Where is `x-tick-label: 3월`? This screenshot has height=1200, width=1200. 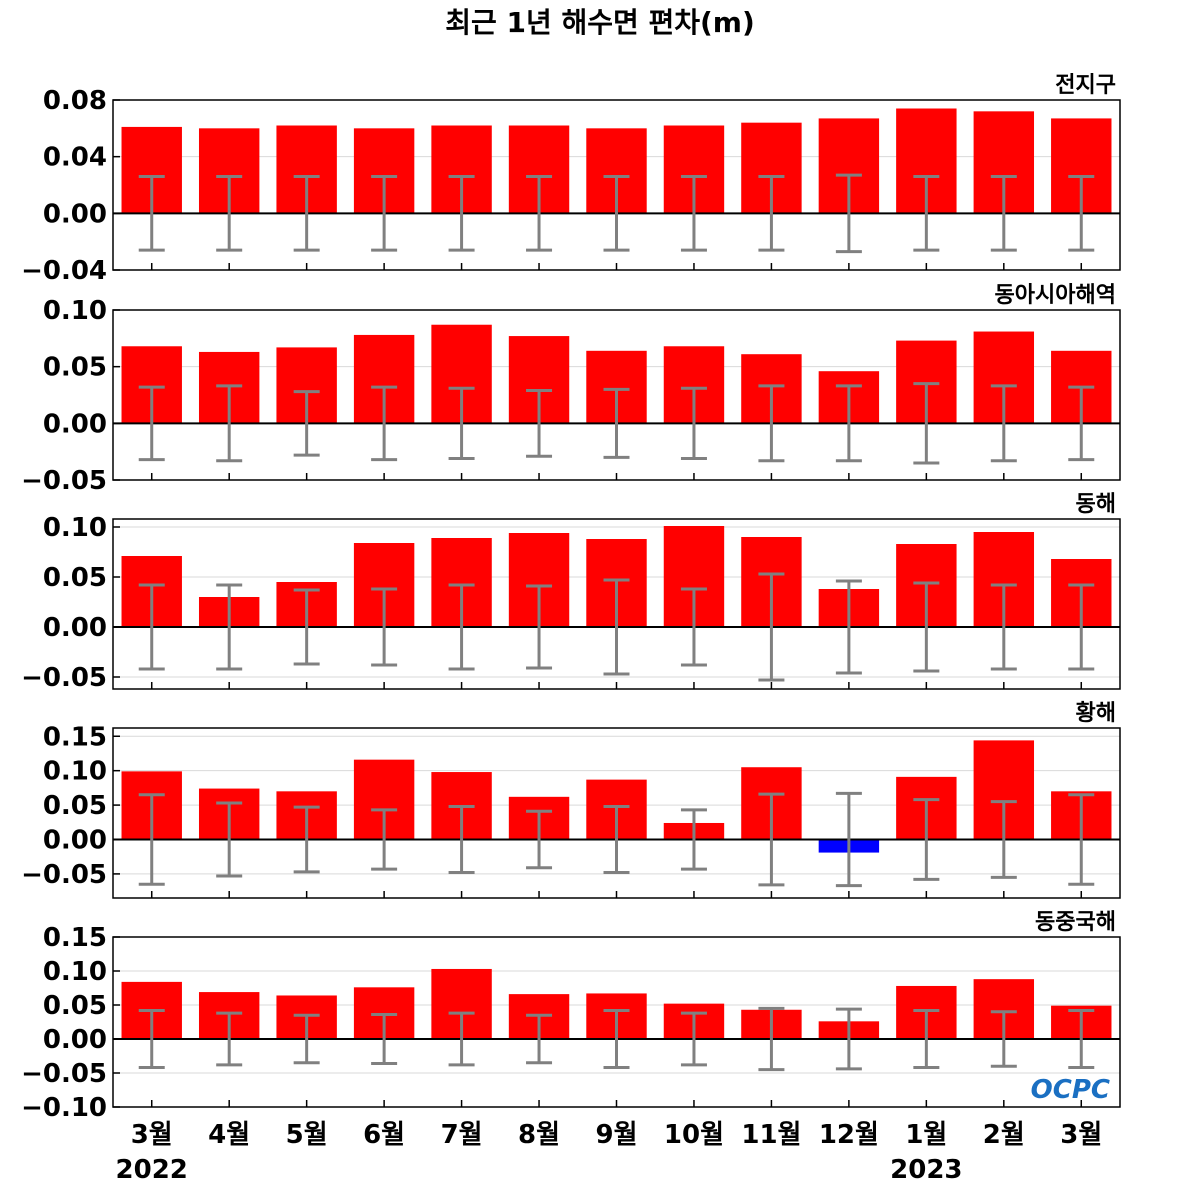 x-tick-label: 3월 is located at coordinates (152, 1135).